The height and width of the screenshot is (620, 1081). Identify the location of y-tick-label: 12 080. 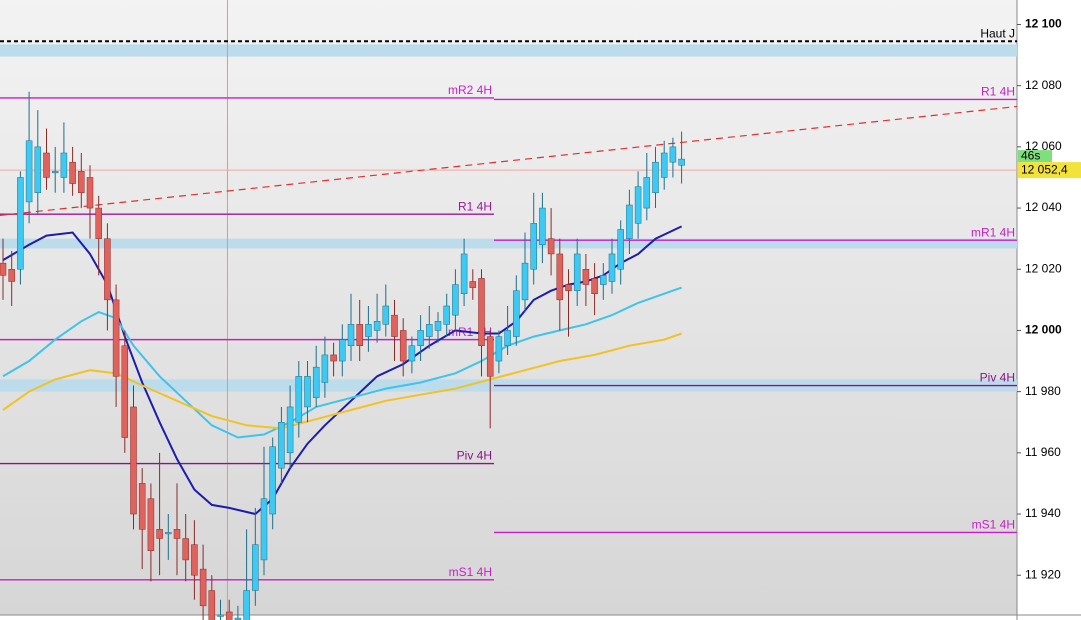
(1043, 85).